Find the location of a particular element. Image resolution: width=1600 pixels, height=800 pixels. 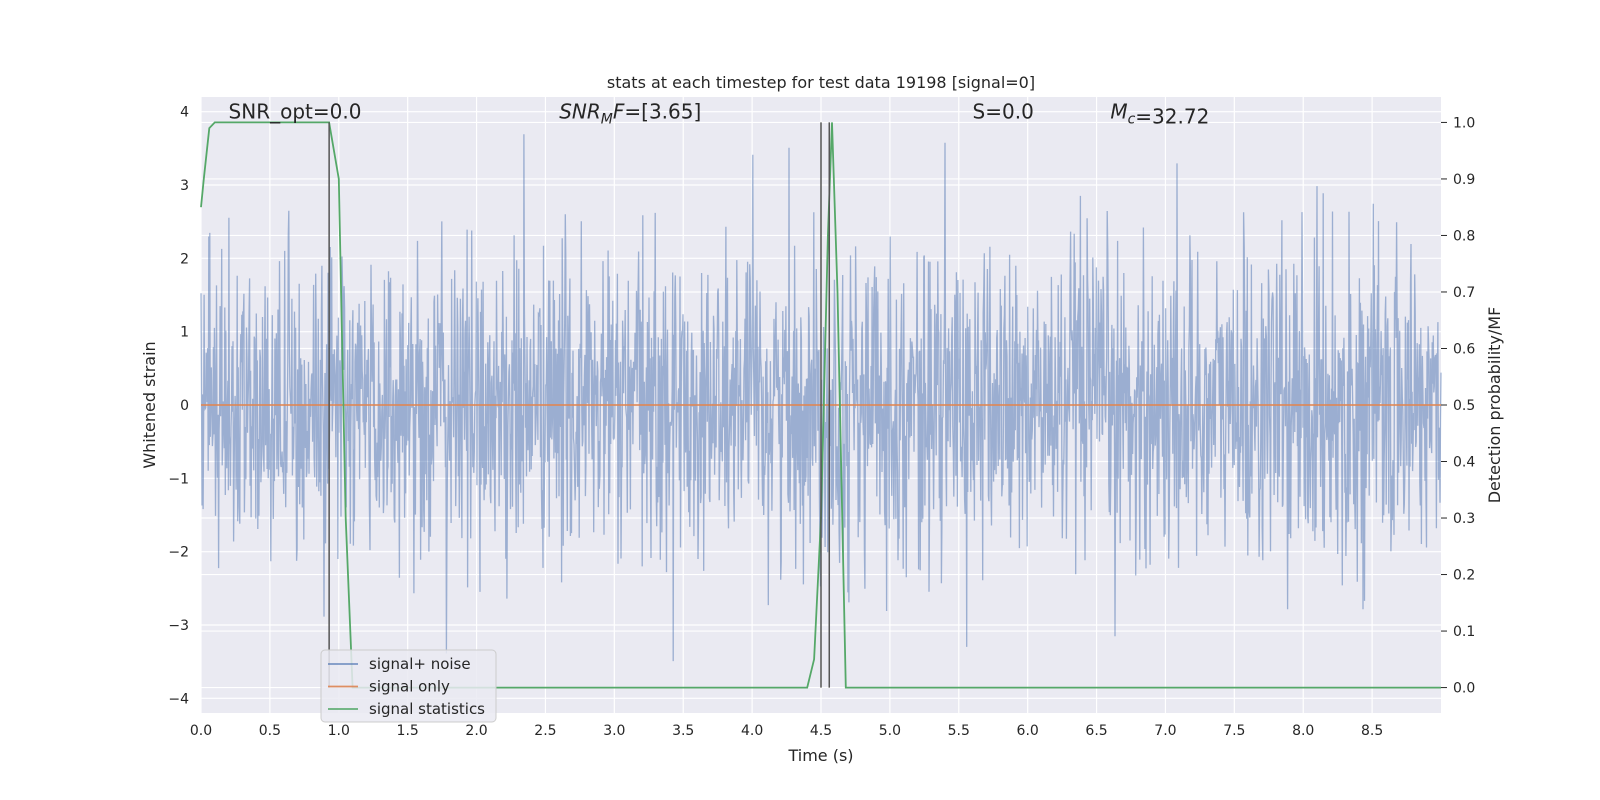

y-right-tick-label: 0.4 is located at coordinates (1464, 463).